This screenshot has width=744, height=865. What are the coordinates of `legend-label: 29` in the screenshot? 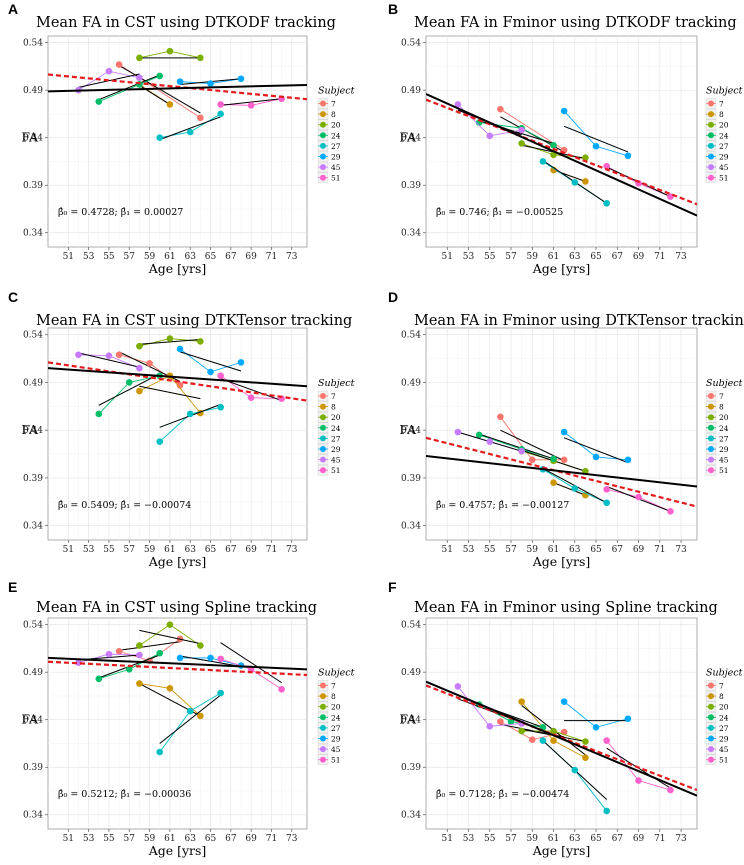 It's located at (336, 157).